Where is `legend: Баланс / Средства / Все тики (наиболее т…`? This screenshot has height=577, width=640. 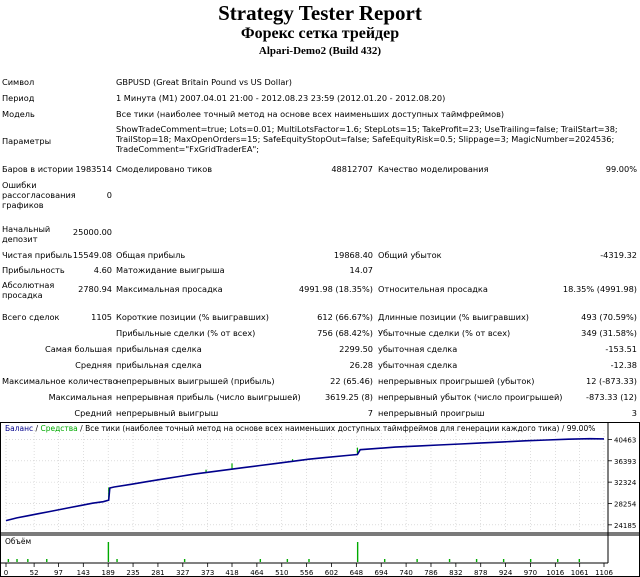
legend: Баланс / Средства / Все тики (наиболее т… is located at coordinates (300, 428).